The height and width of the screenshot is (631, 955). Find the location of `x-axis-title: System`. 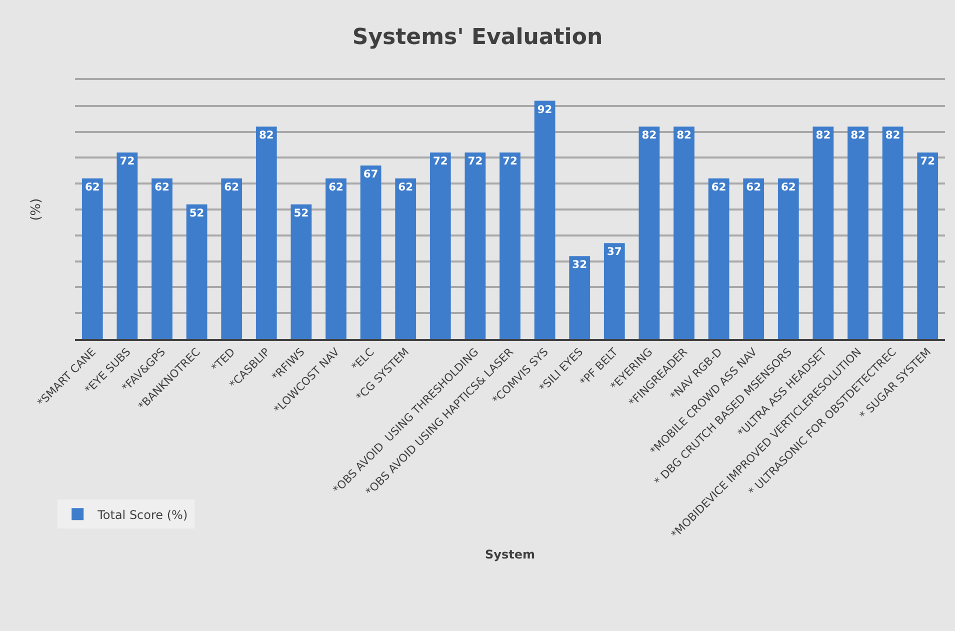

x-axis-title: System is located at coordinates (510, 554).